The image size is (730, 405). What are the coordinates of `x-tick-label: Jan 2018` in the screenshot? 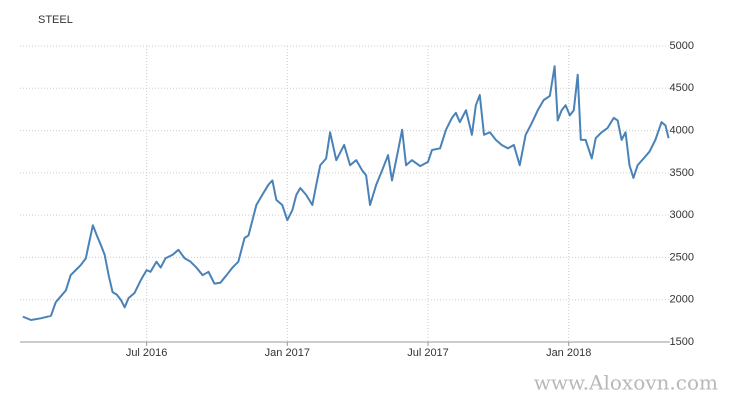 It's located at (568, 353).